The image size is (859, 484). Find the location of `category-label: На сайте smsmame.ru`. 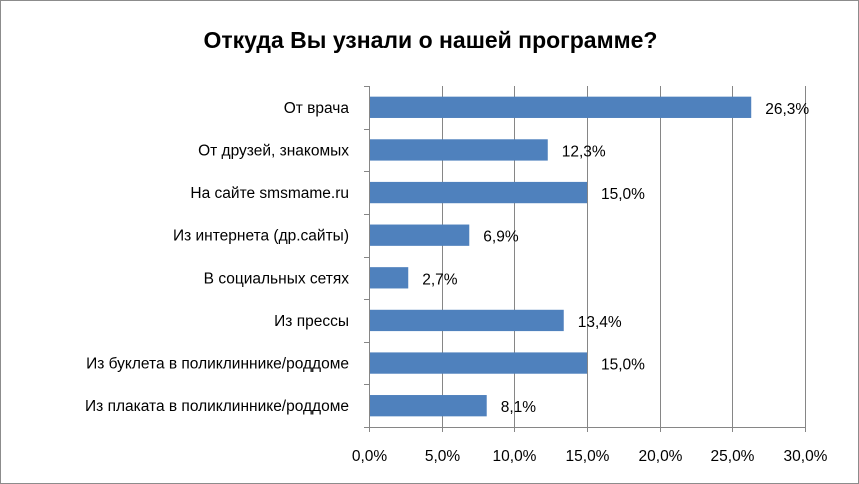

category-label: На сайте smsmame.ru is located at coordinates (269, 193).